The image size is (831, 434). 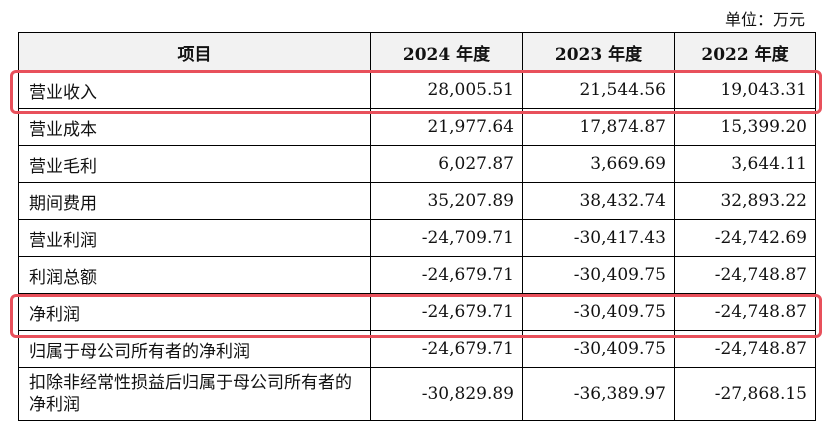 I want to click on value-2022: 15,399.20, so click(x=745, y=127).